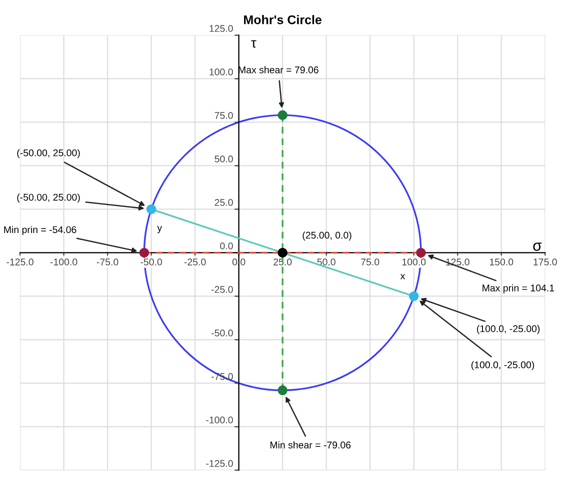 The height and width of the screenshot is (496, 572). I want to click on y-tick-label: -50.0, so click(222, 333).